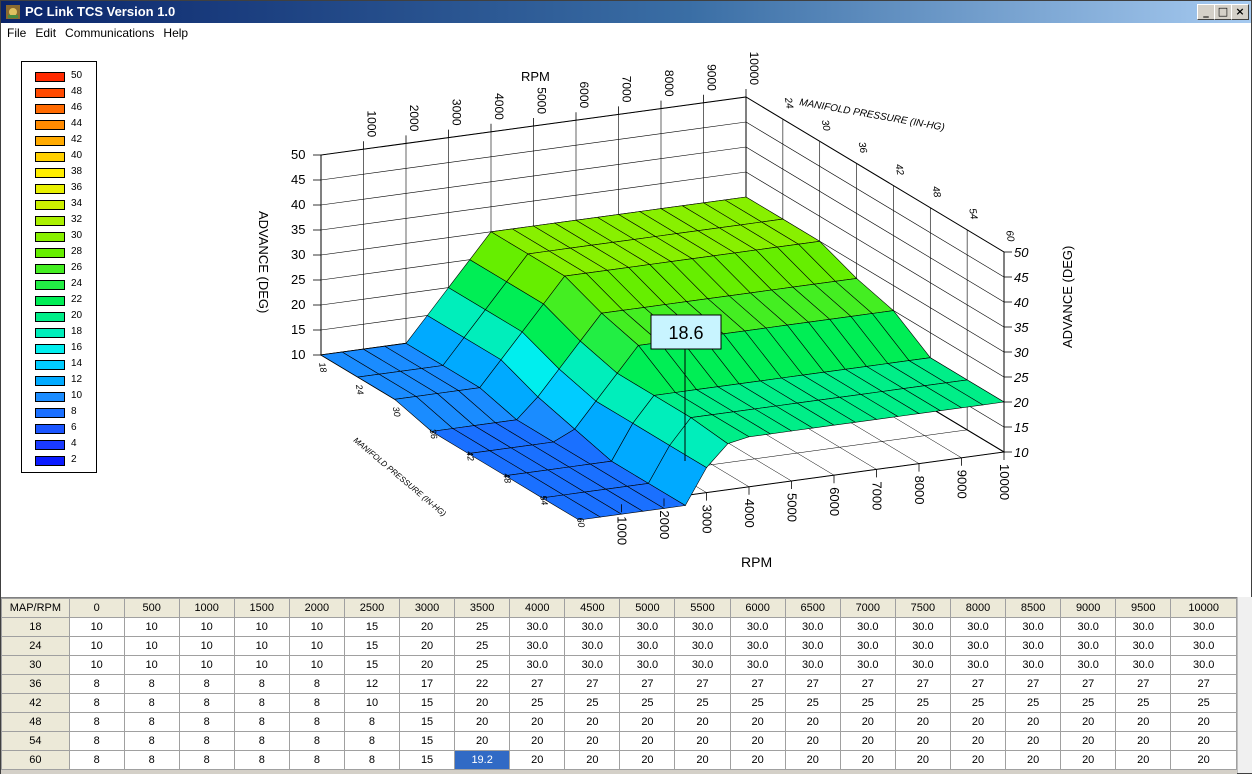  I want to click on title-bar: PC Link TCS Version 1.0 _ □ ×, so click(626, 12).